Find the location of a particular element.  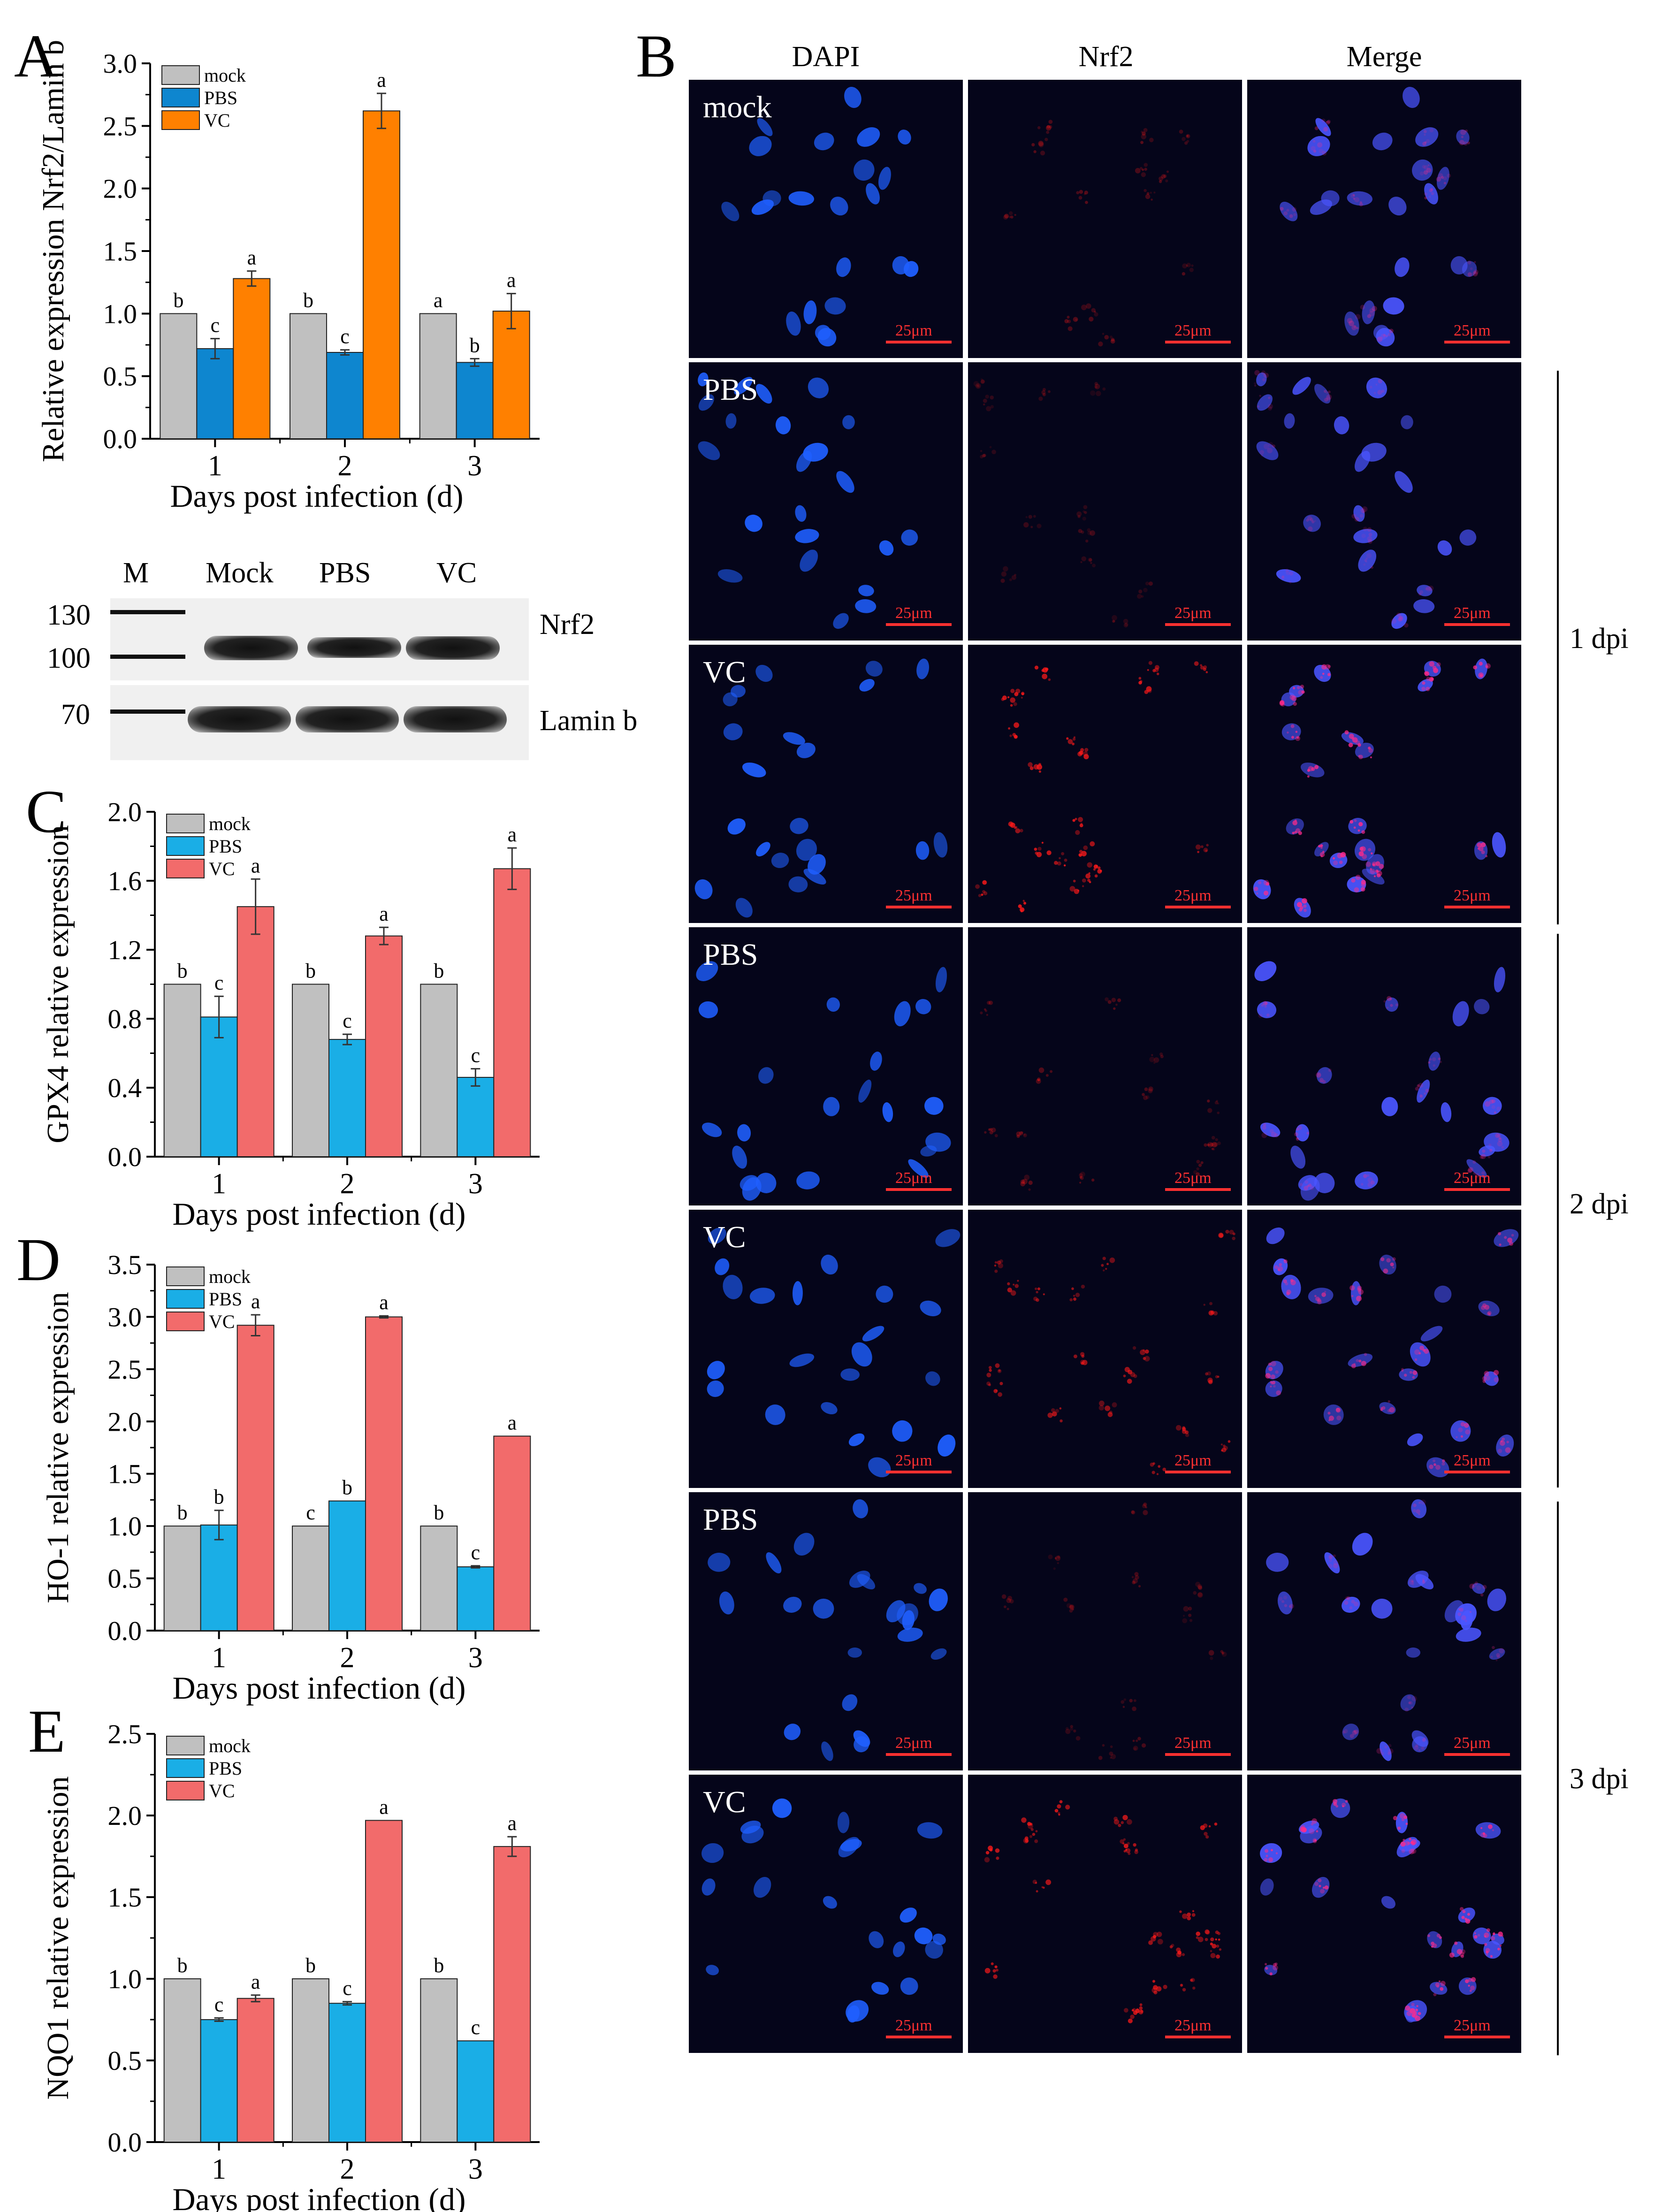

micrograph-dapi-pbs-3: PBS 25μm is located at coordinates (826, 1066).